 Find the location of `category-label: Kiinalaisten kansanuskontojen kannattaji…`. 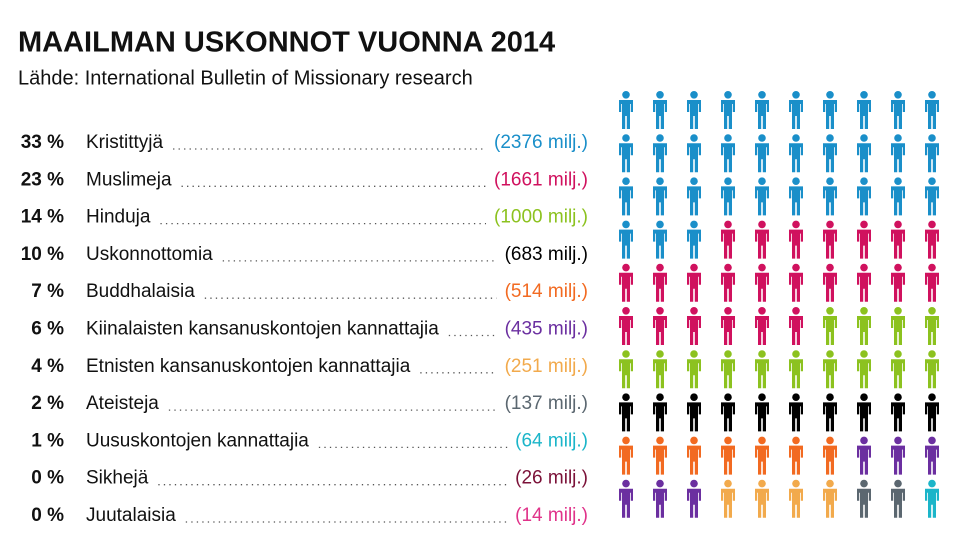

category-label: Kiinalaisten kansanuskontojen kannattaji… is located at coordinates (262, 329).